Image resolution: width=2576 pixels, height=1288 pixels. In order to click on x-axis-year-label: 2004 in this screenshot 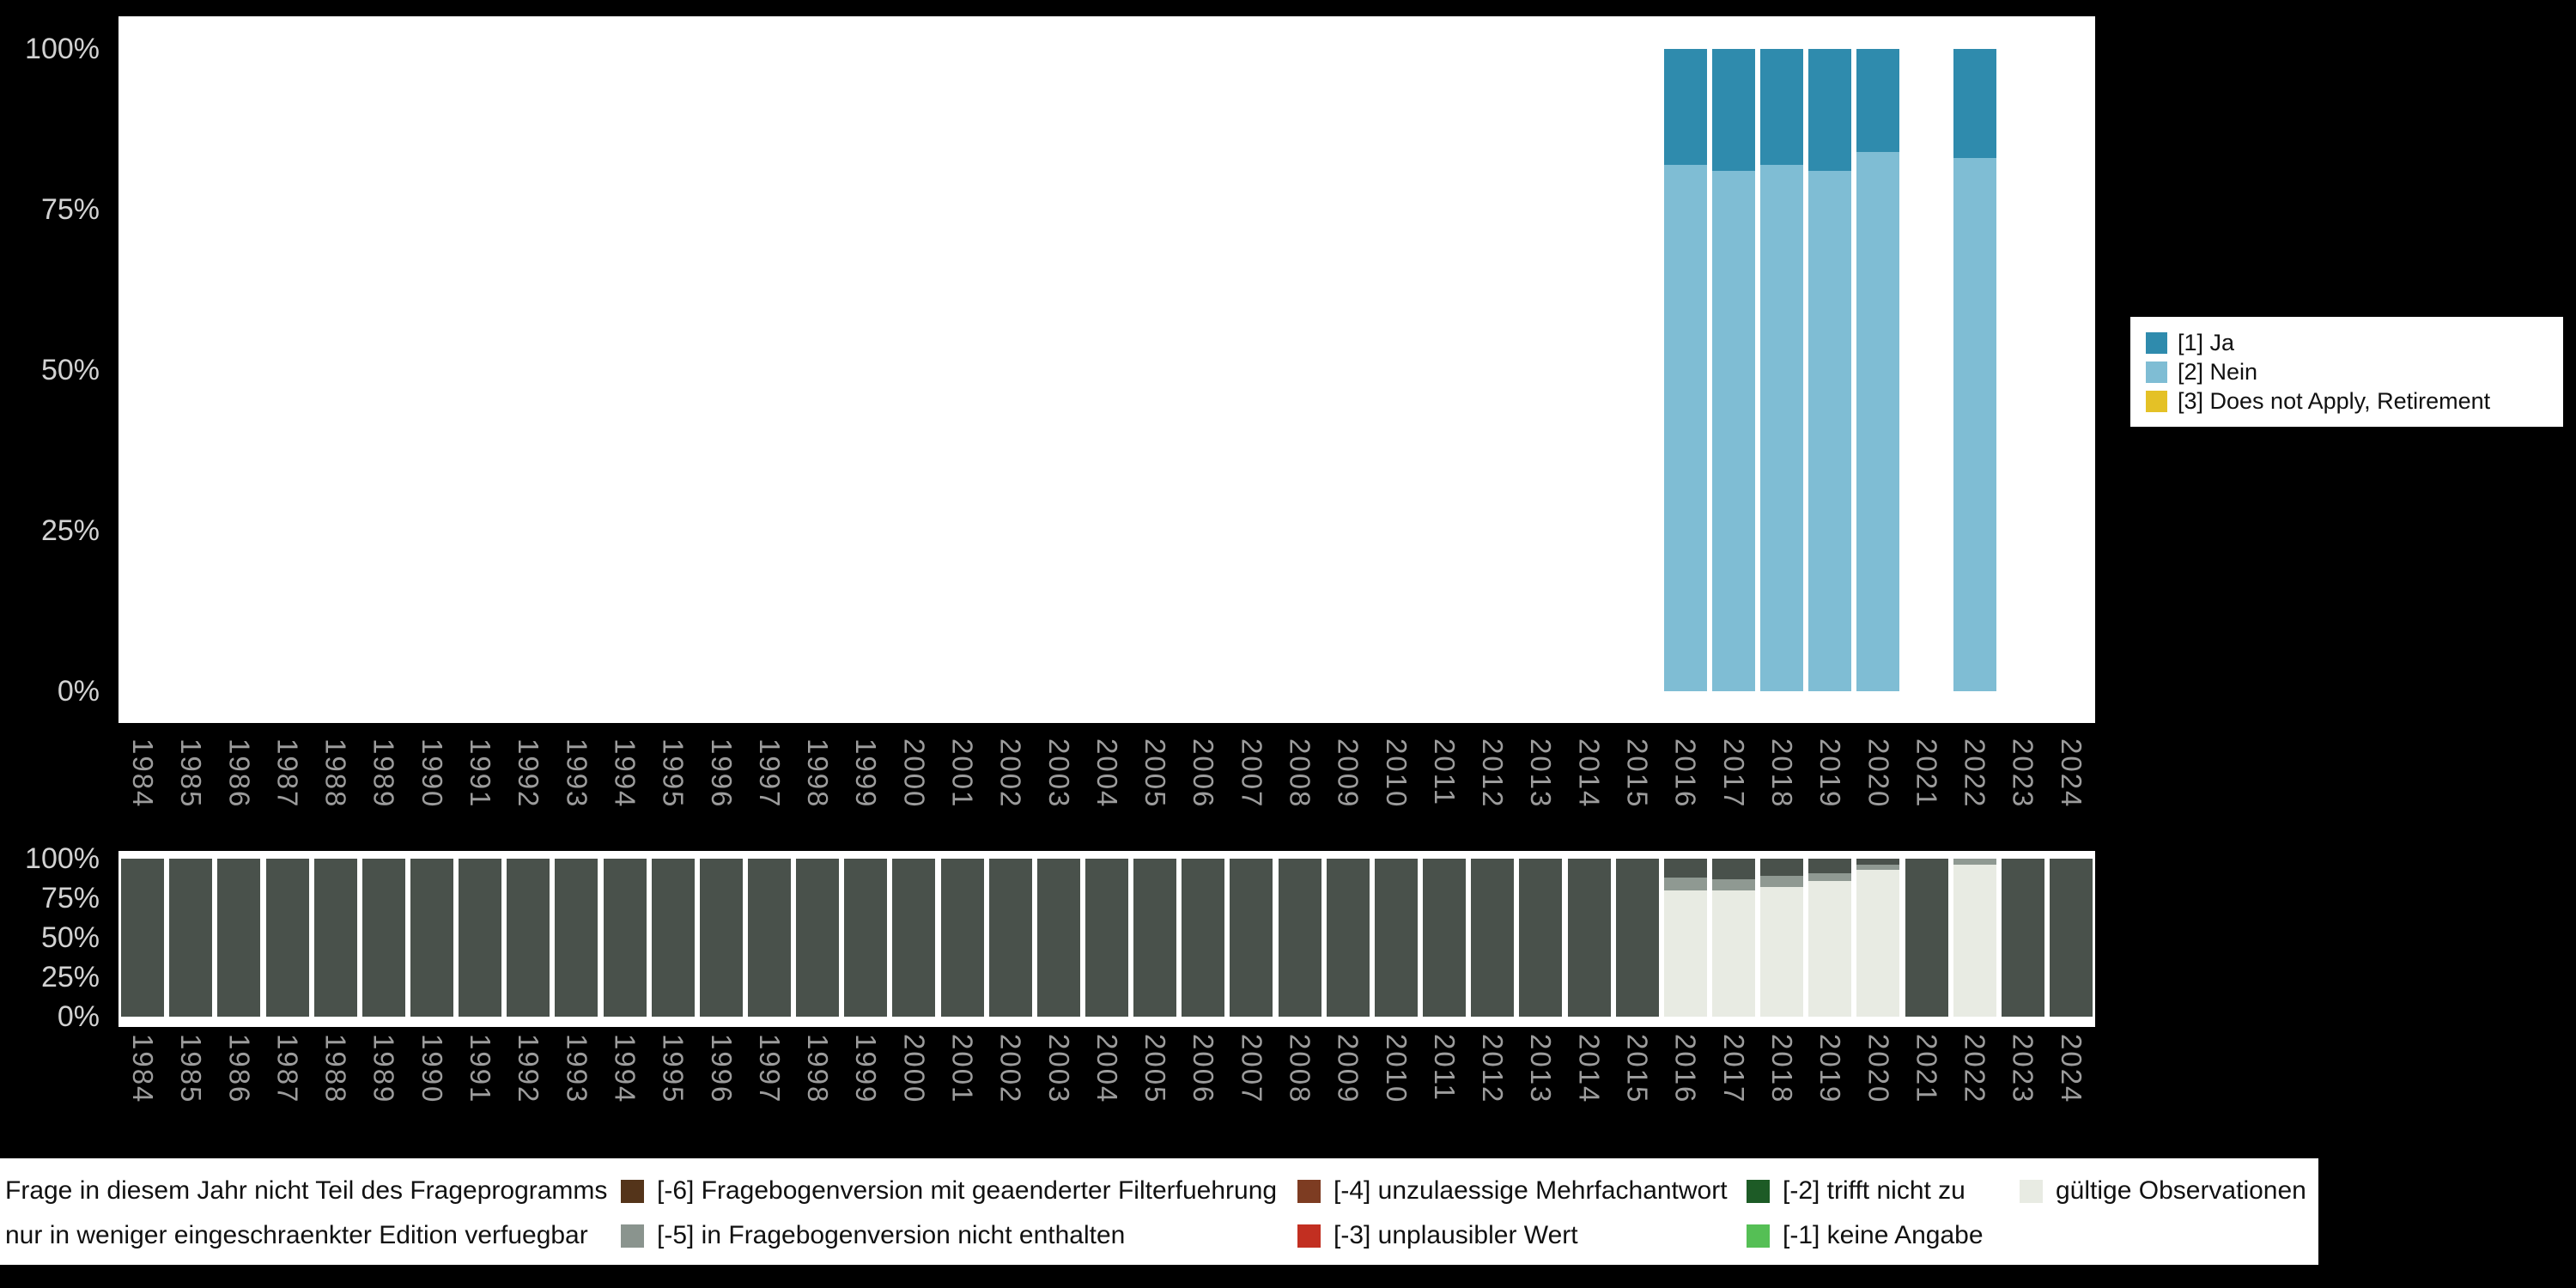, I will do `click(1107, 1082)`.